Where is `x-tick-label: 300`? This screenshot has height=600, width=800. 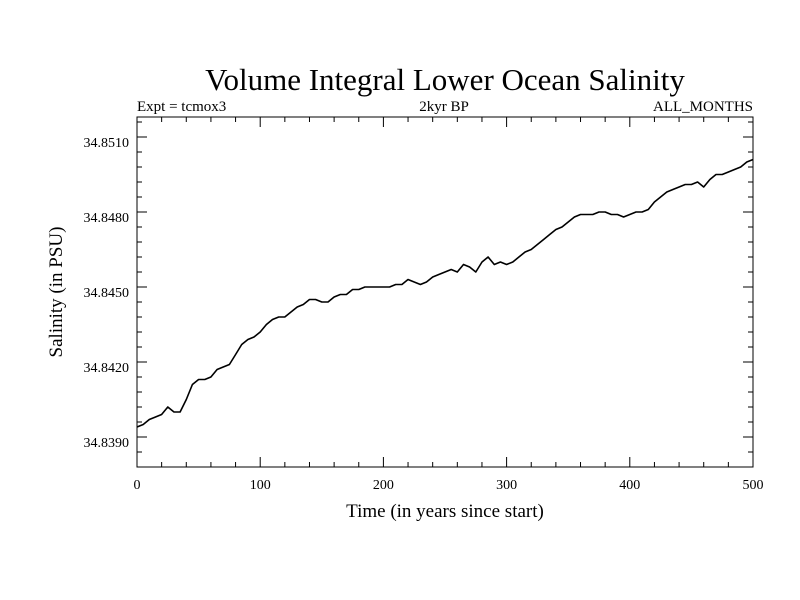
x-tick-label: 300 is located at coordinates (506, 485).